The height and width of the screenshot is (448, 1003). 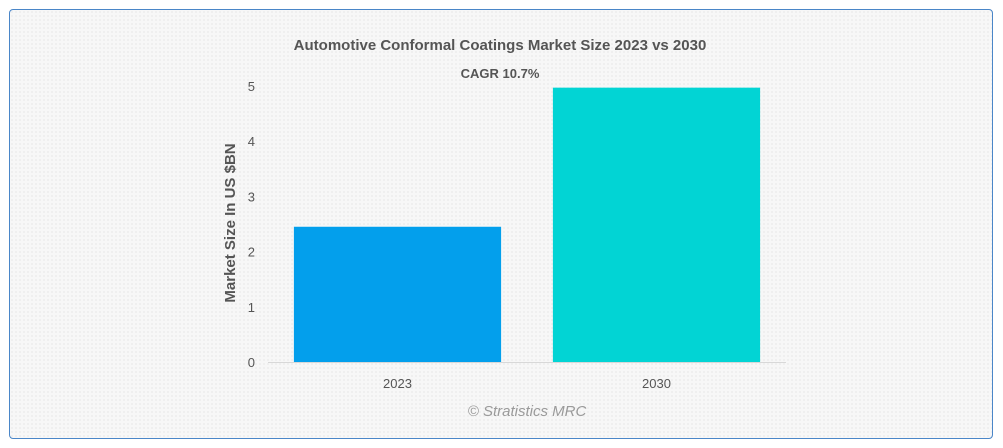 What do you see at coordinates (251, 362) in the screenshot?
I see `y-tick-label: 0` at bounding box center [251, 362].